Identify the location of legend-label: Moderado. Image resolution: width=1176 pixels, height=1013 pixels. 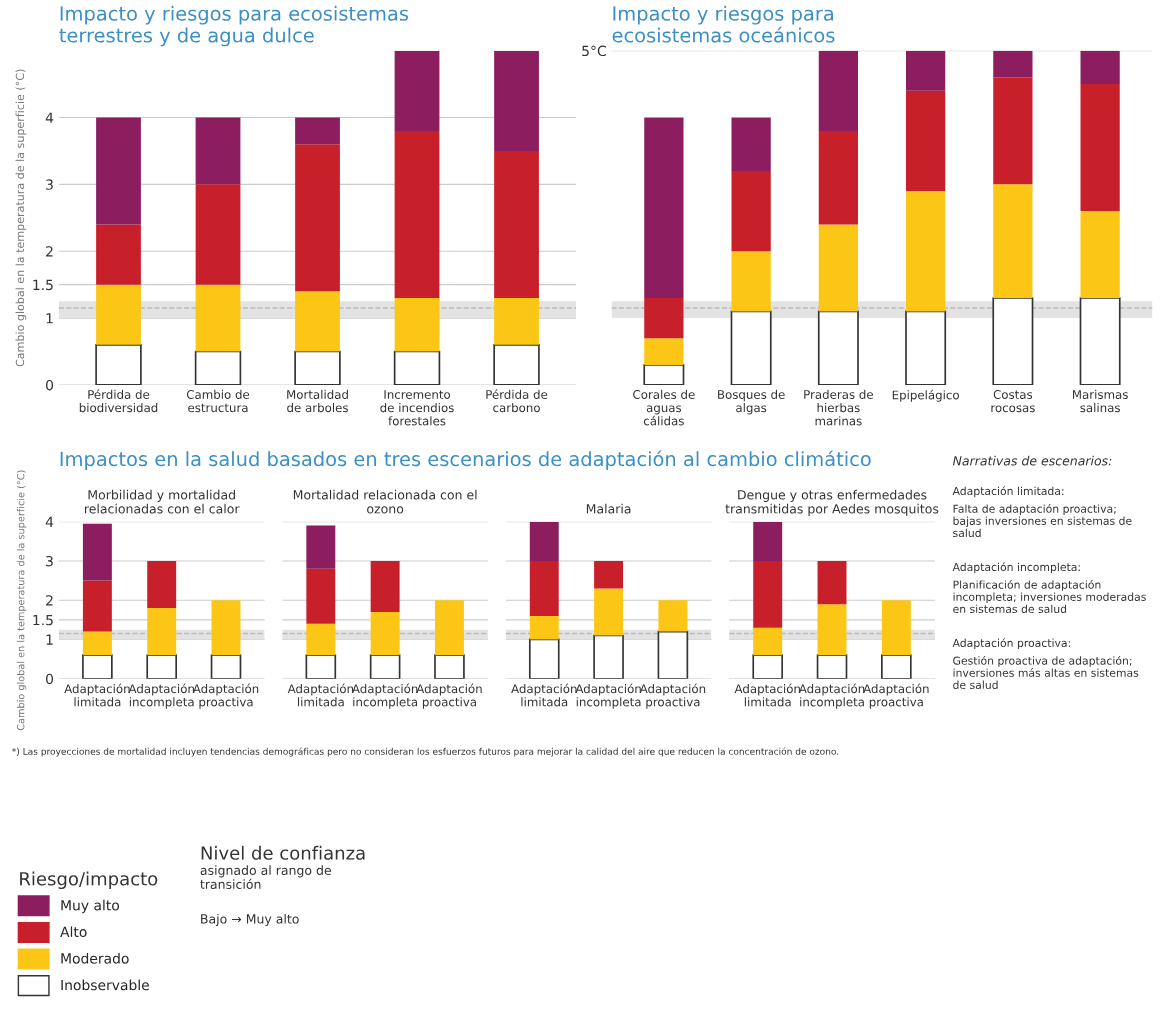
(95, 958).